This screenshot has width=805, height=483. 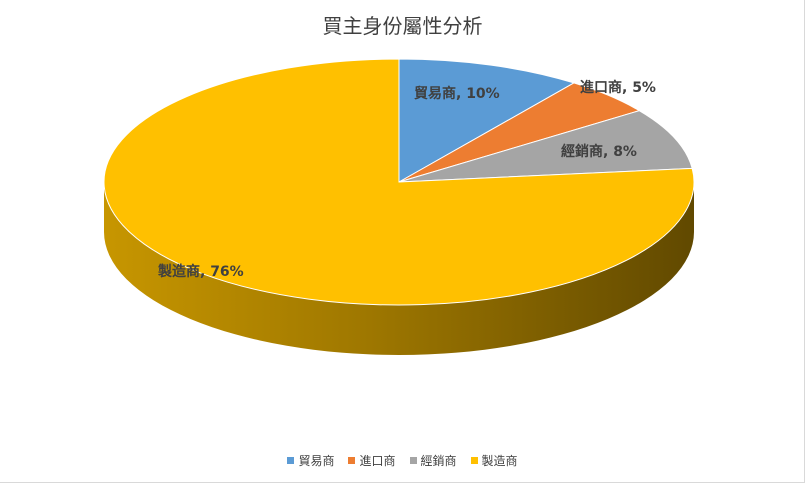 I want to click on chart-legend: 貿易商 進口商 經銷商 製造商, so click(x=402, y=460).